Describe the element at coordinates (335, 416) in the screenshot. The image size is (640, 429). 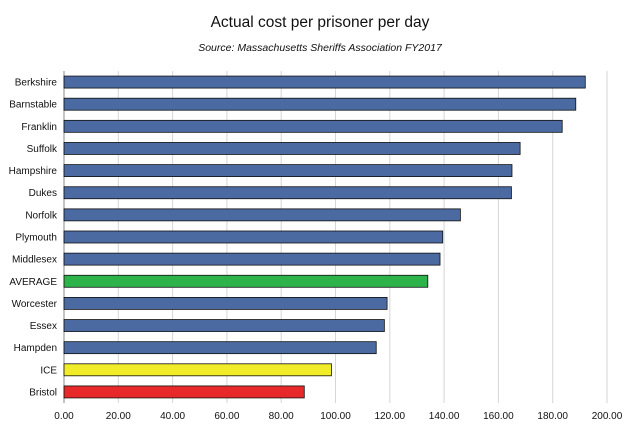
I see `x-tick-label: 100.00` at that location.